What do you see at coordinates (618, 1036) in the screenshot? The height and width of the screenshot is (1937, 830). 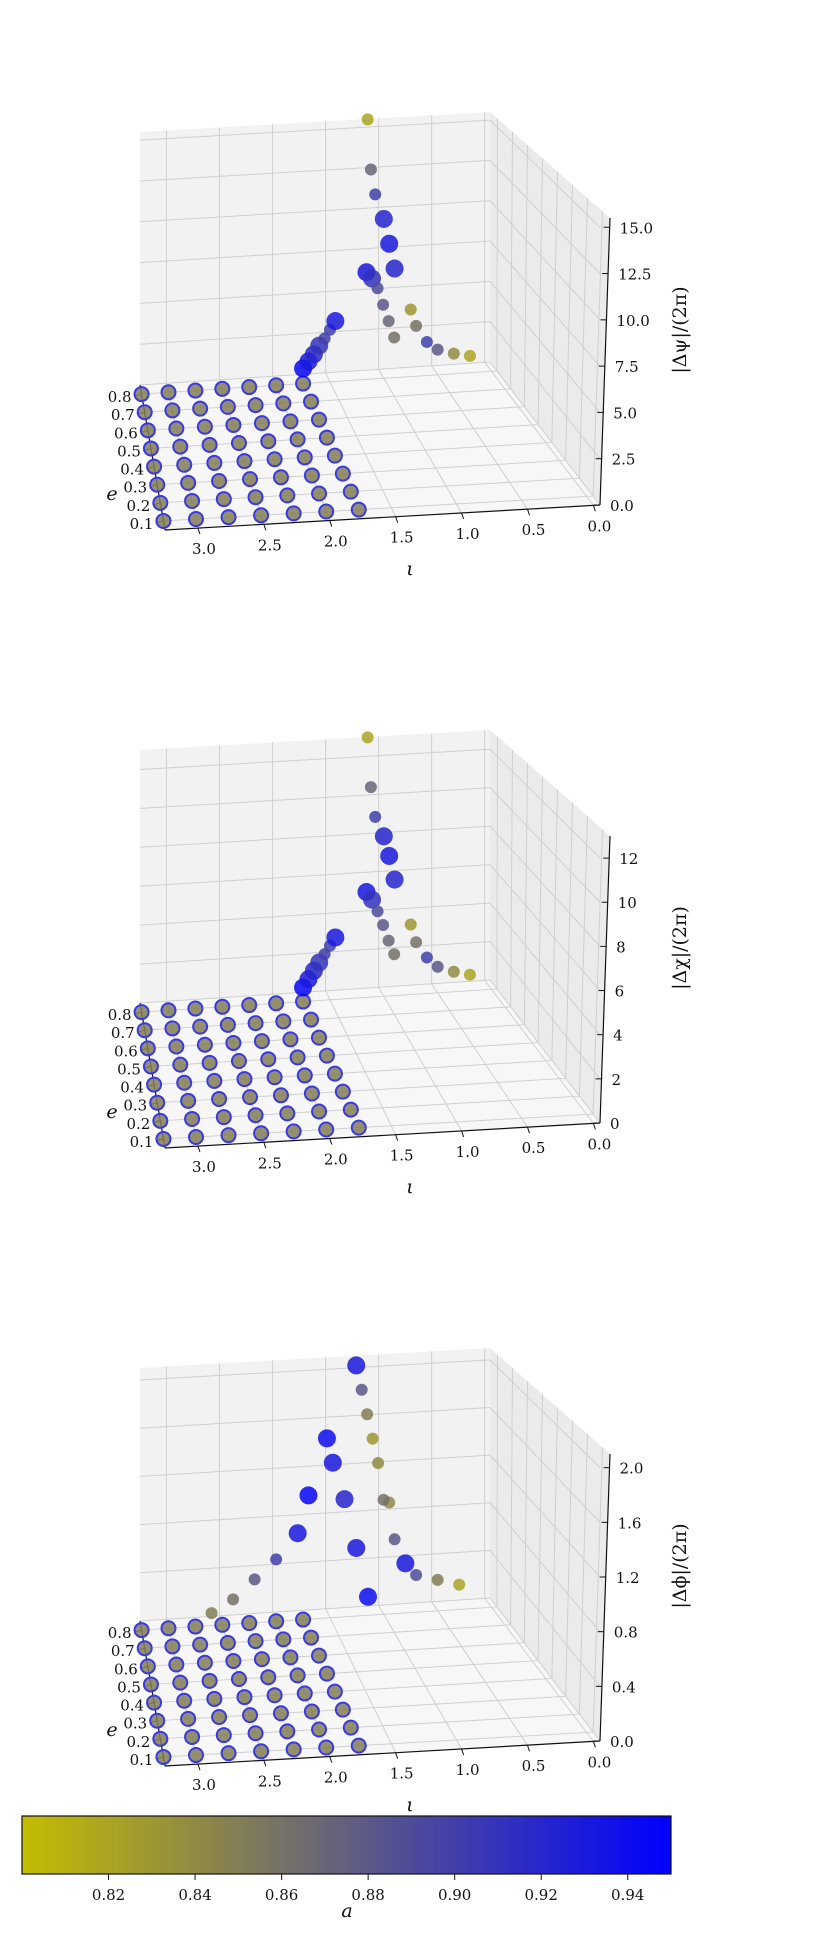 I see `z-tick-label: 4` at bounding box center [618, 1036].